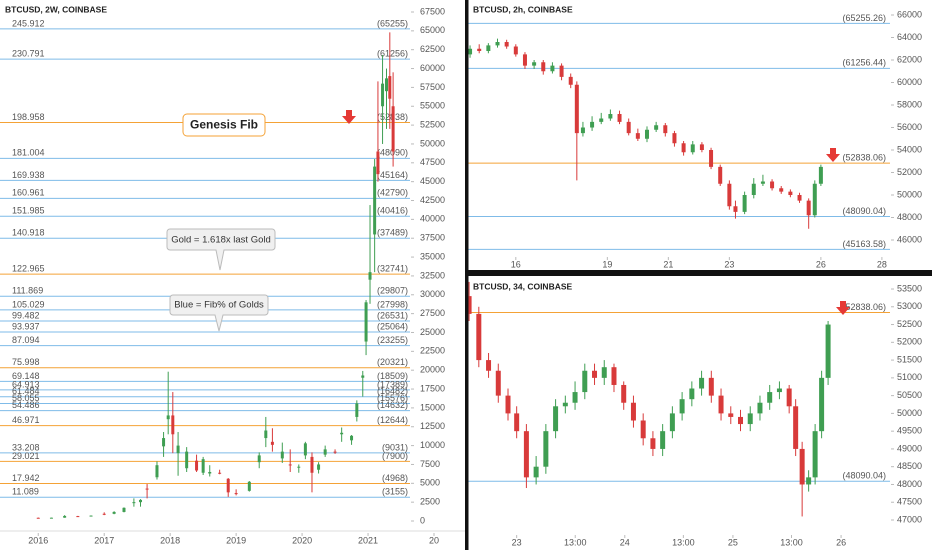 This screenshot has height=550, width=932. What do you see at coordinates (864, 157) in the screenshot?
I see `level-price-label: (52838.06)` at bounding box center [864, 157].